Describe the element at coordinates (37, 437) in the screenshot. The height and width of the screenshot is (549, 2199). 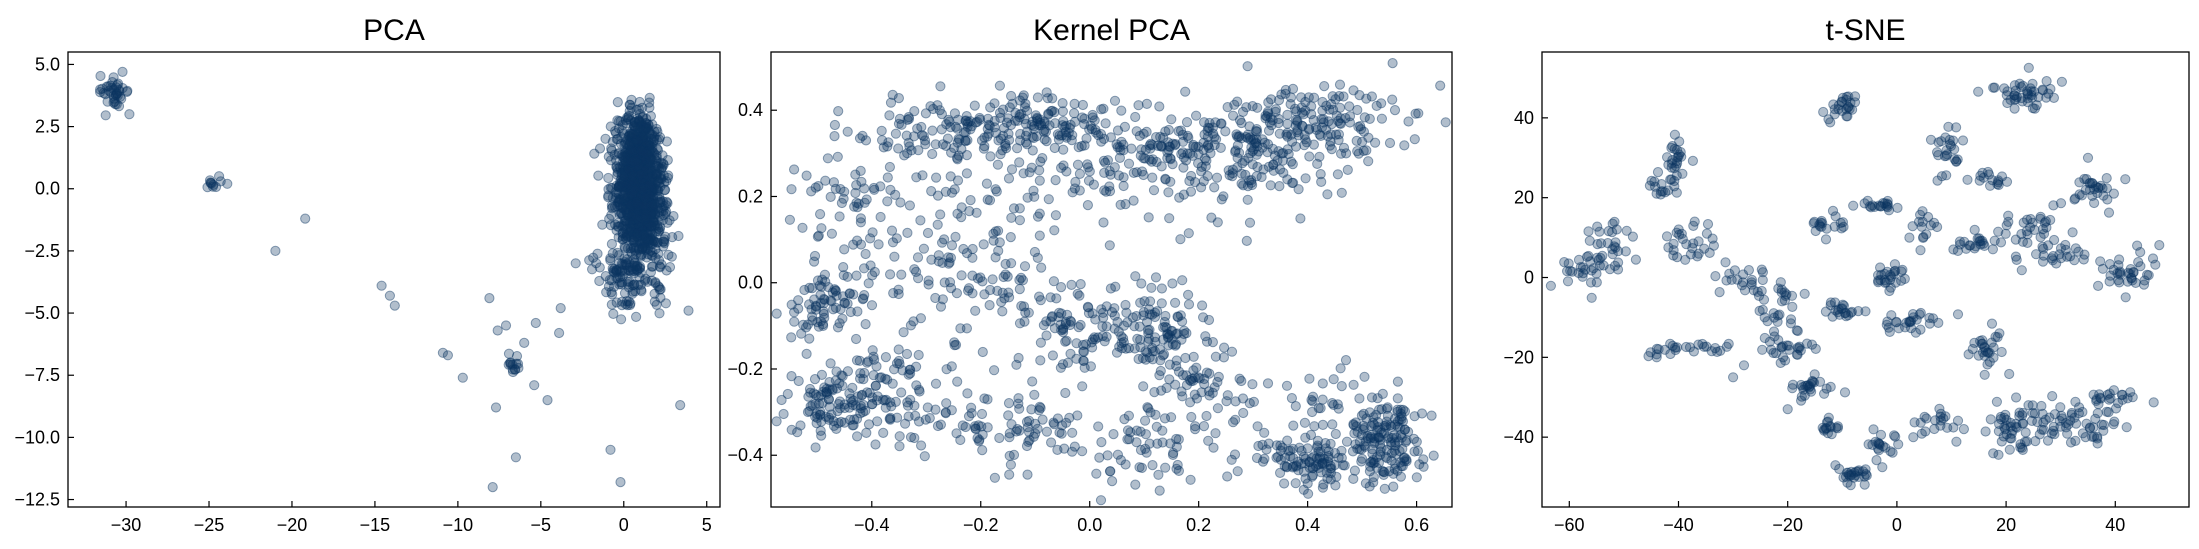
I see `y-tick-label: −10.0` at that location.